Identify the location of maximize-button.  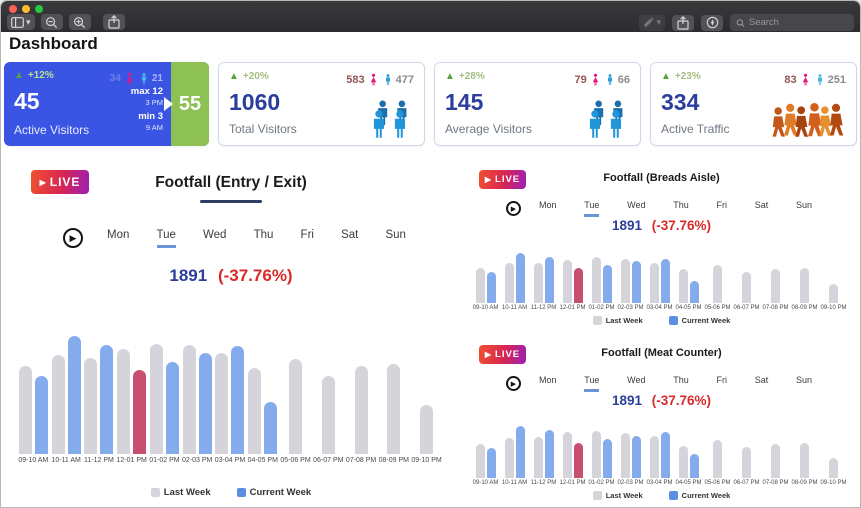
(39, 9).